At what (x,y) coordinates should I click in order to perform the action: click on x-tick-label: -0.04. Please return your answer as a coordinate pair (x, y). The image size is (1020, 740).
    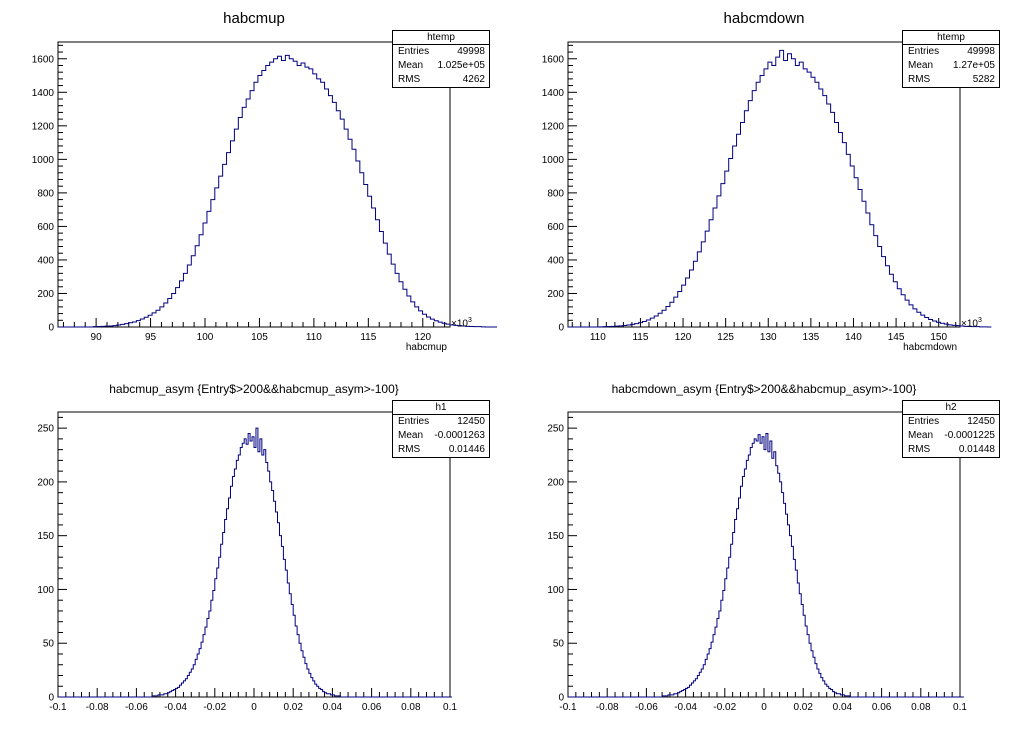
    Looking at the image, I should click on (175, 707).